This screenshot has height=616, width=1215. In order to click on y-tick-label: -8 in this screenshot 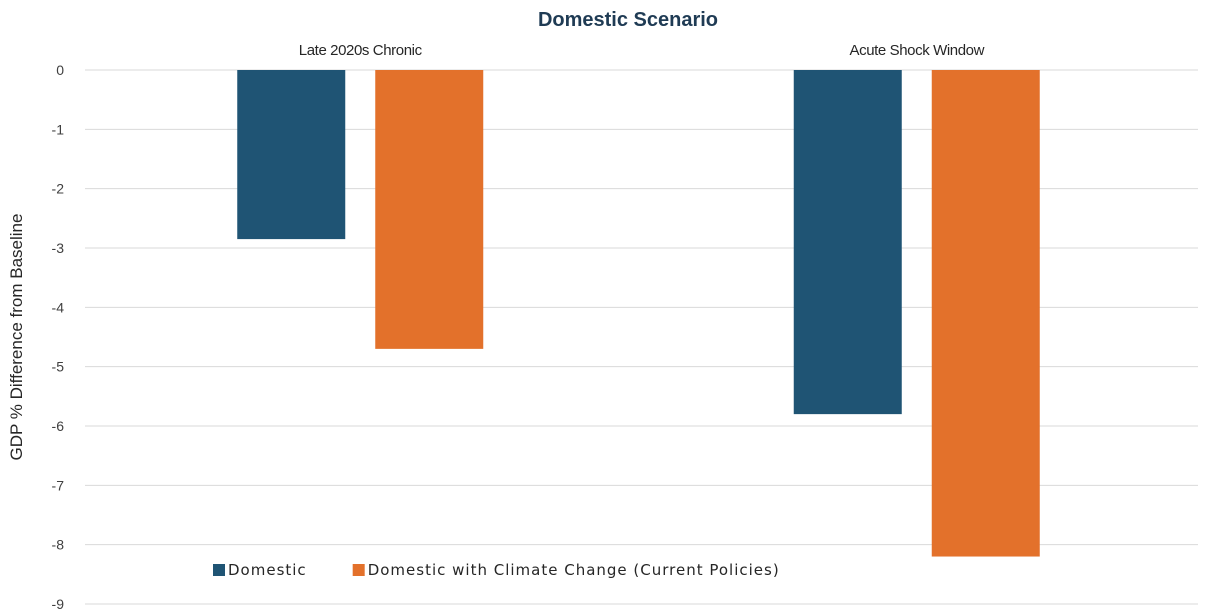, I will do `click(58, 545)`.